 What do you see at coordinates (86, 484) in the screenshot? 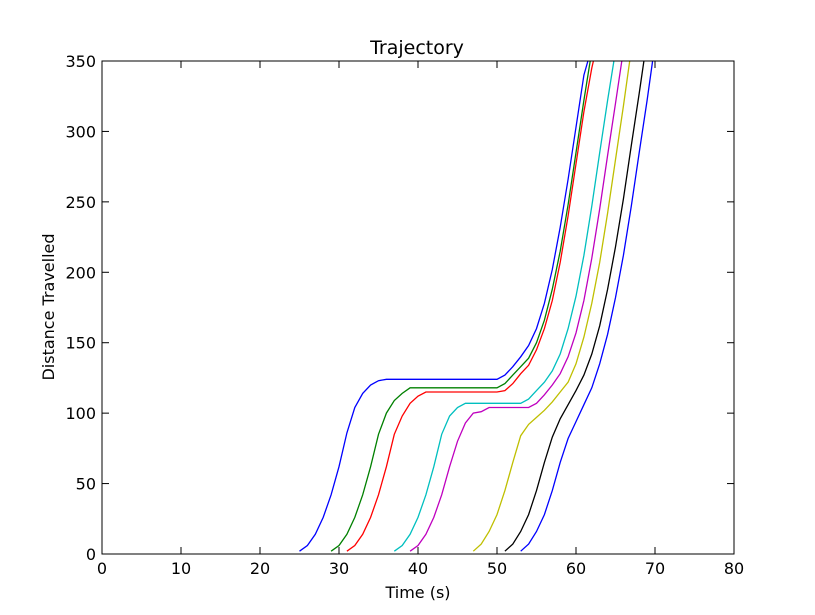
I see `y-tick-label: 50` at bounding box center [86, 484].